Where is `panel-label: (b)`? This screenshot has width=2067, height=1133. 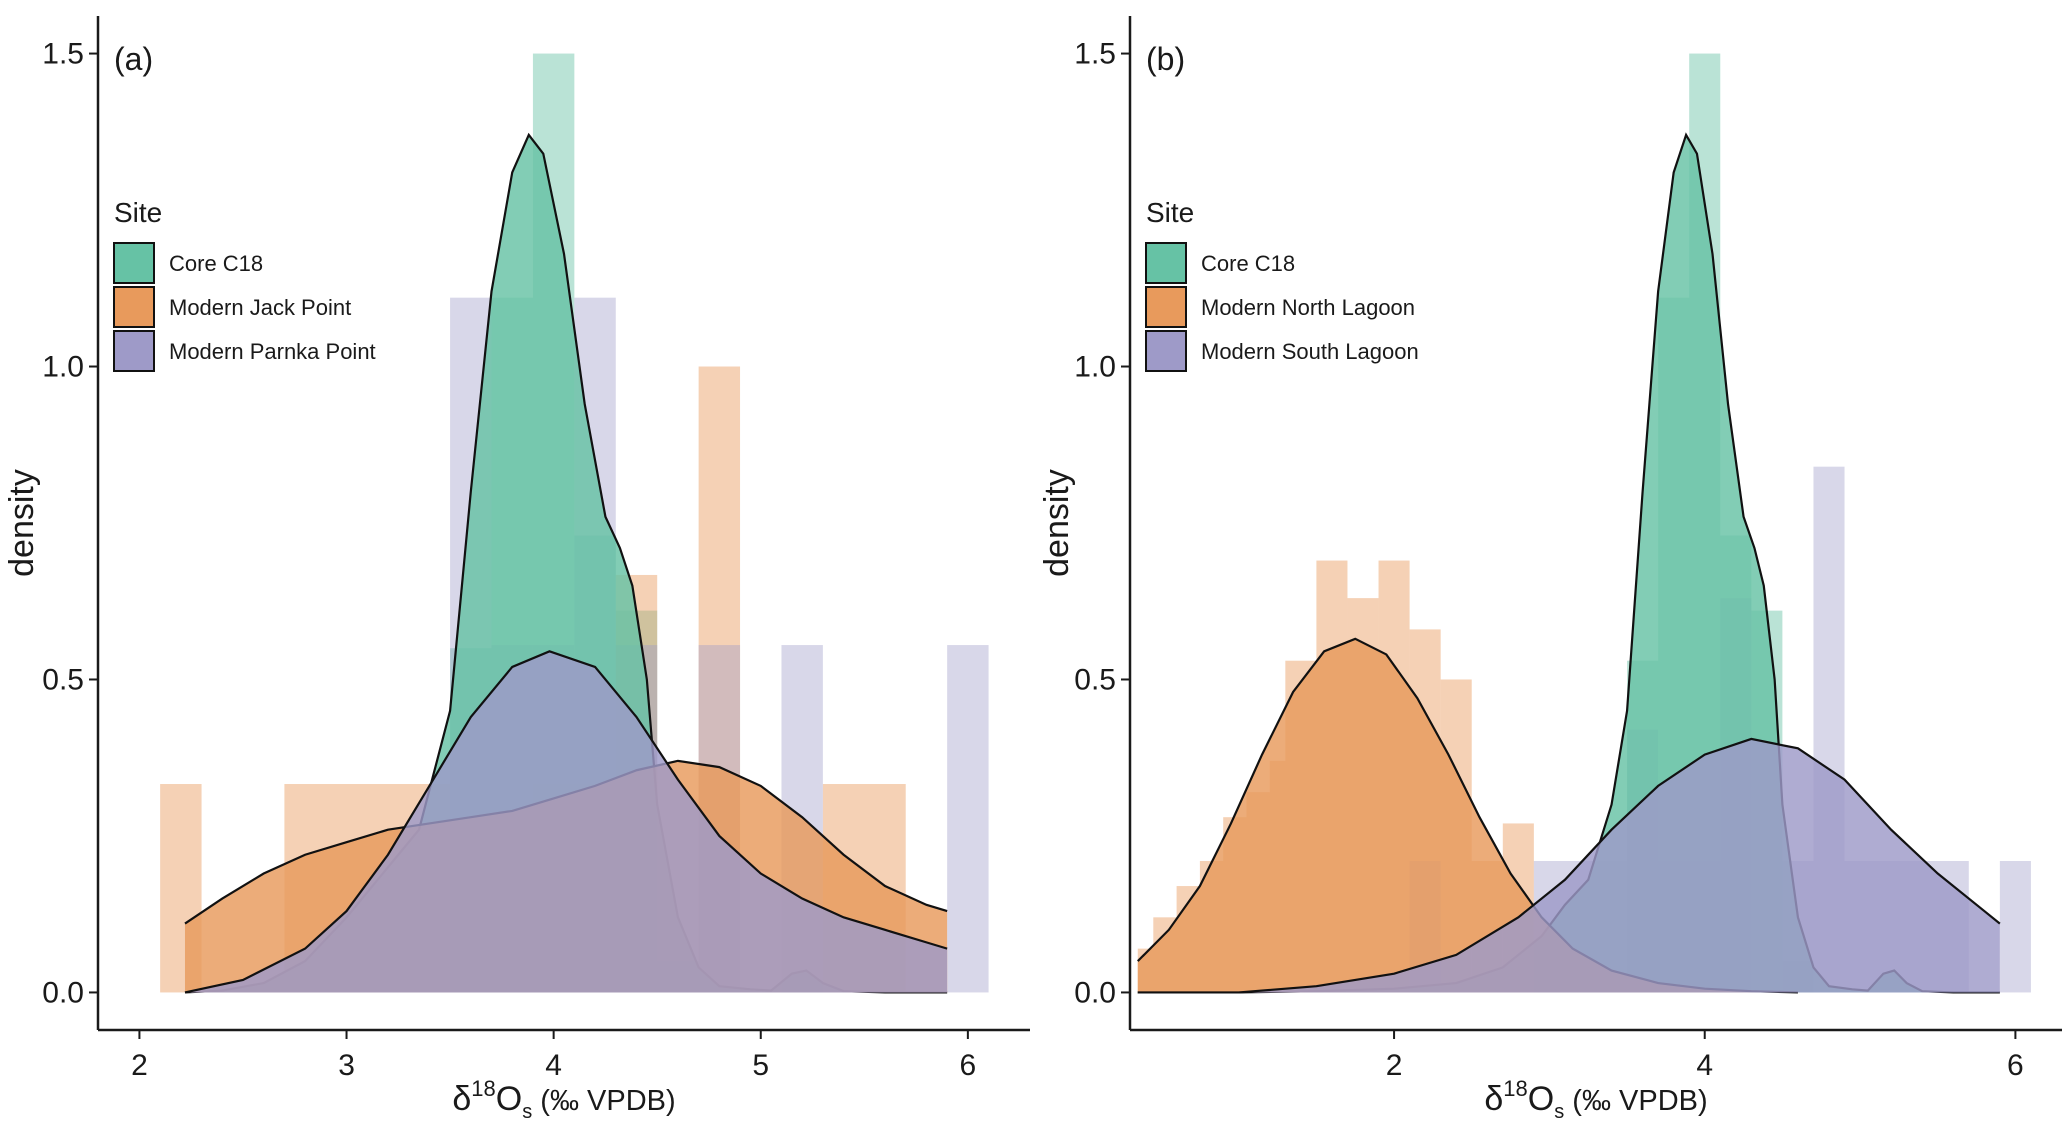
panel-label: (b) is located at coordinates (1165, 59).